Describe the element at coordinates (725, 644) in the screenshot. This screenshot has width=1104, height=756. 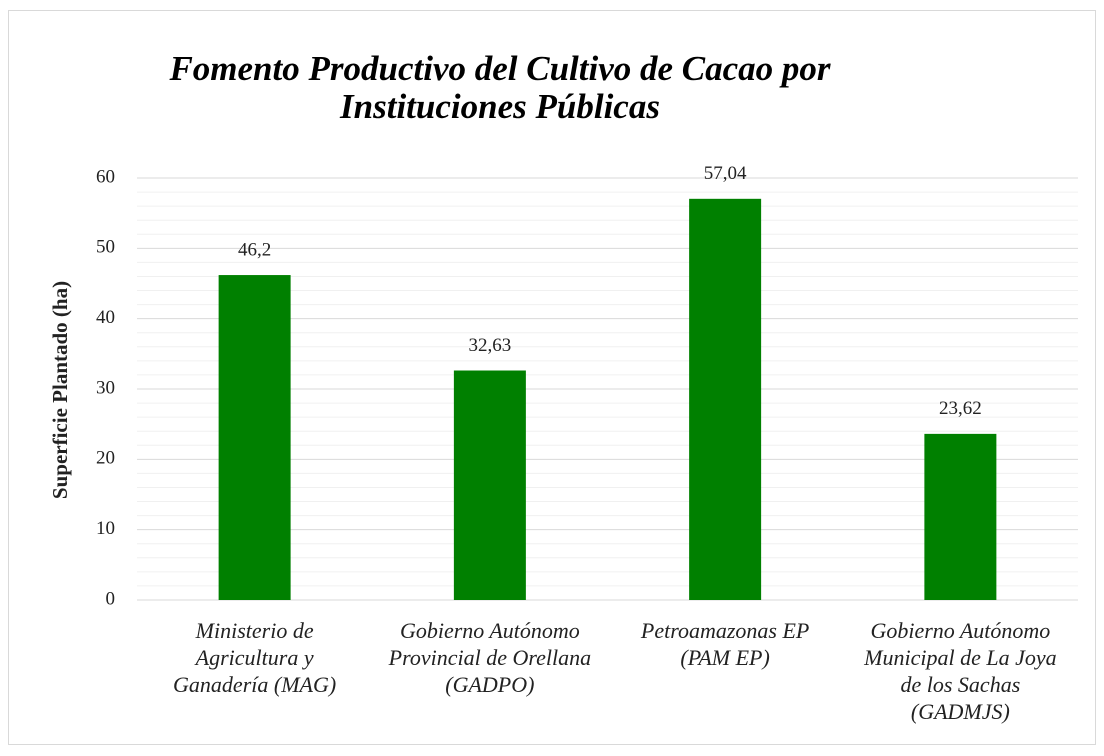
I see `x-tick-label: Petroamazonas EP (PAM EP)` at that location.